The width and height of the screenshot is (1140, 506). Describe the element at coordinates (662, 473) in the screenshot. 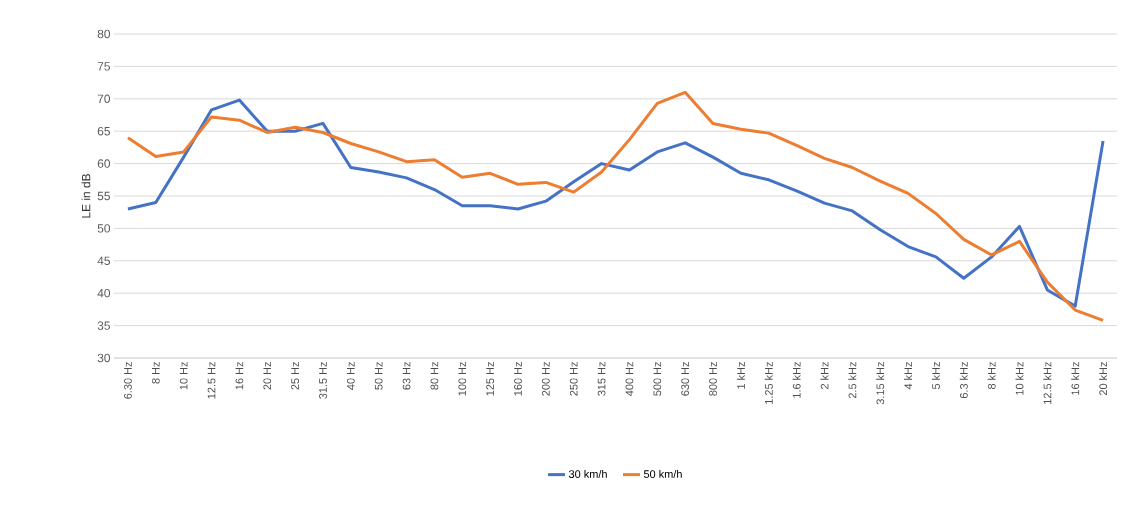

I see `legend-label: 50 km/h` at that location.